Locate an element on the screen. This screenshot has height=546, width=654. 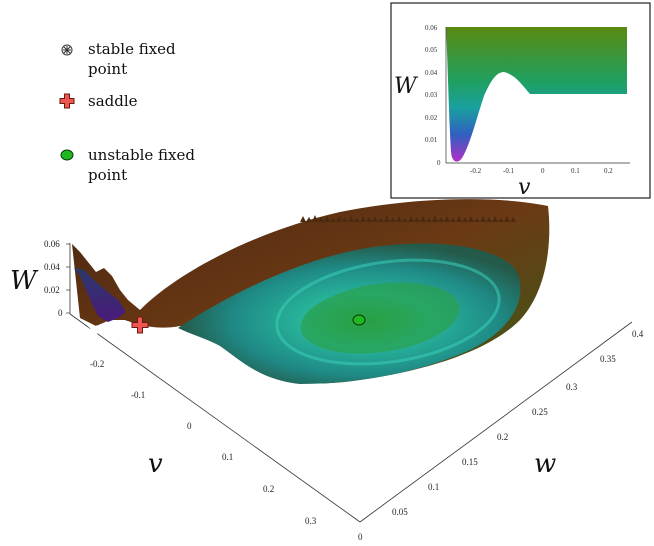
v-tick-3: 0.1 is located at coordinates (227, 457).